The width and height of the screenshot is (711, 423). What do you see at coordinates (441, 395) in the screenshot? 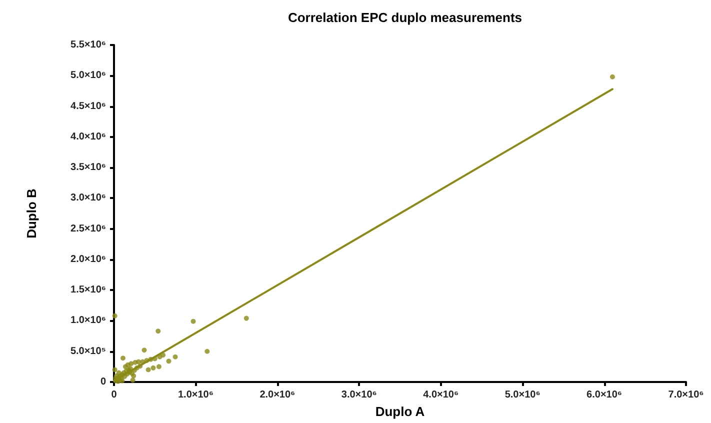
I see `x-tick-label: 4.0×10⁶` at bounding box center [441, 395].